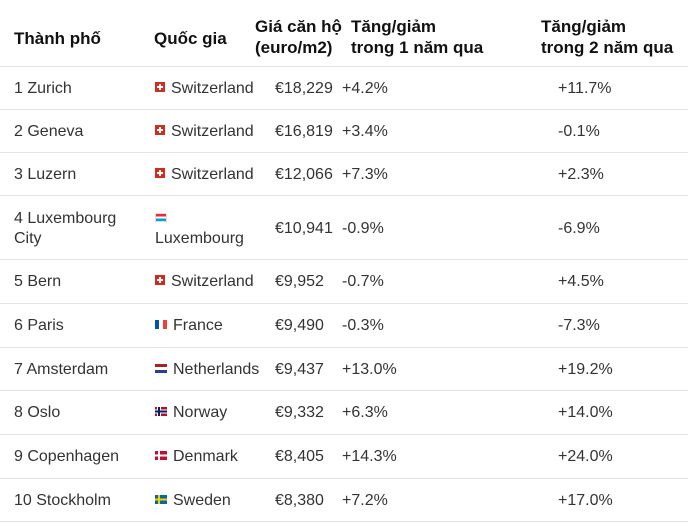 The width and height of the screenshot is (700, 526). I want to click on row-country: France, so click(189, 326).